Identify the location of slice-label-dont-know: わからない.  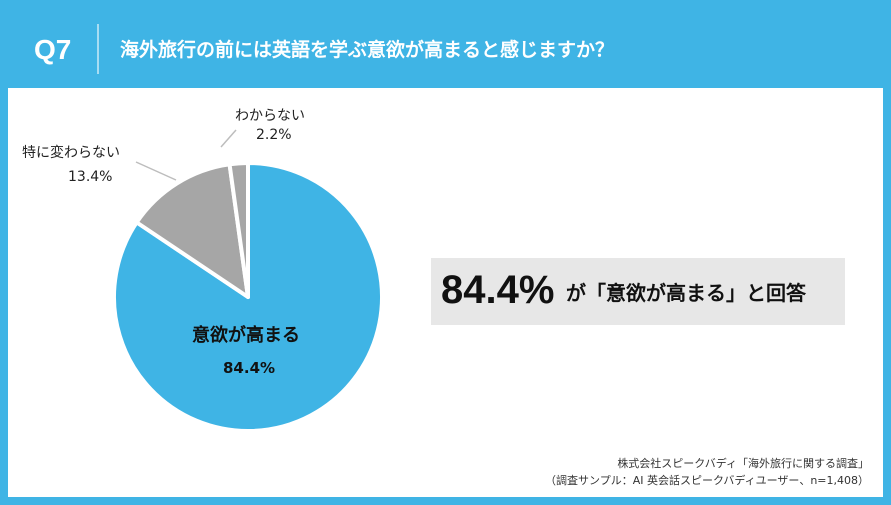
(270, 116).